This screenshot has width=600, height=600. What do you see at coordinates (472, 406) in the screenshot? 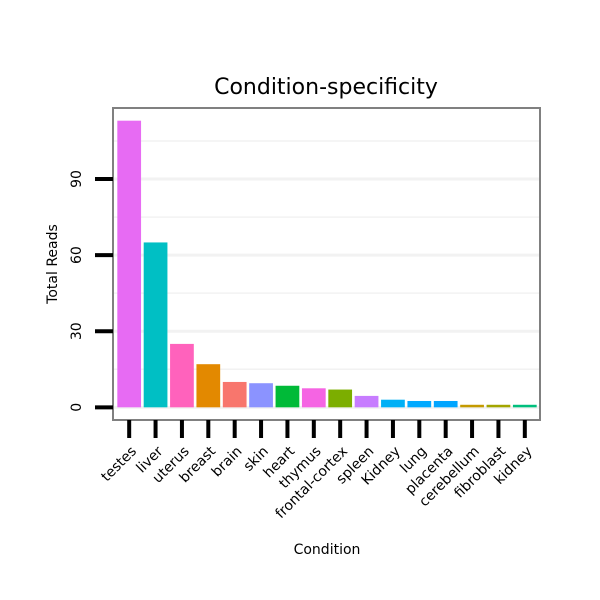
I see `bar-cerebellum` at bounding box center [472, 406].